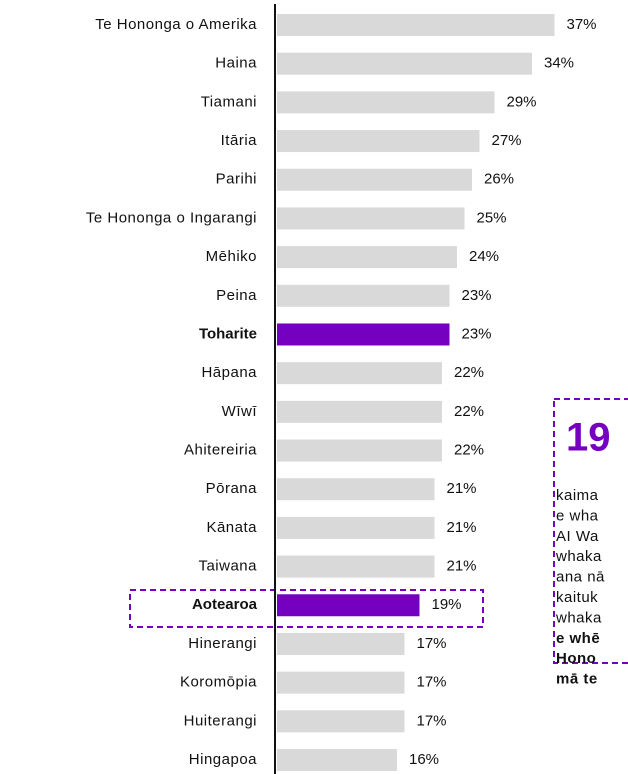 The width and height of the screenshot is (628, 774). What do you see at coordinates (176, 24) in the screenshot?
I see `category-label: Te Hononga o Amerika` at bounding box center [176, 24].